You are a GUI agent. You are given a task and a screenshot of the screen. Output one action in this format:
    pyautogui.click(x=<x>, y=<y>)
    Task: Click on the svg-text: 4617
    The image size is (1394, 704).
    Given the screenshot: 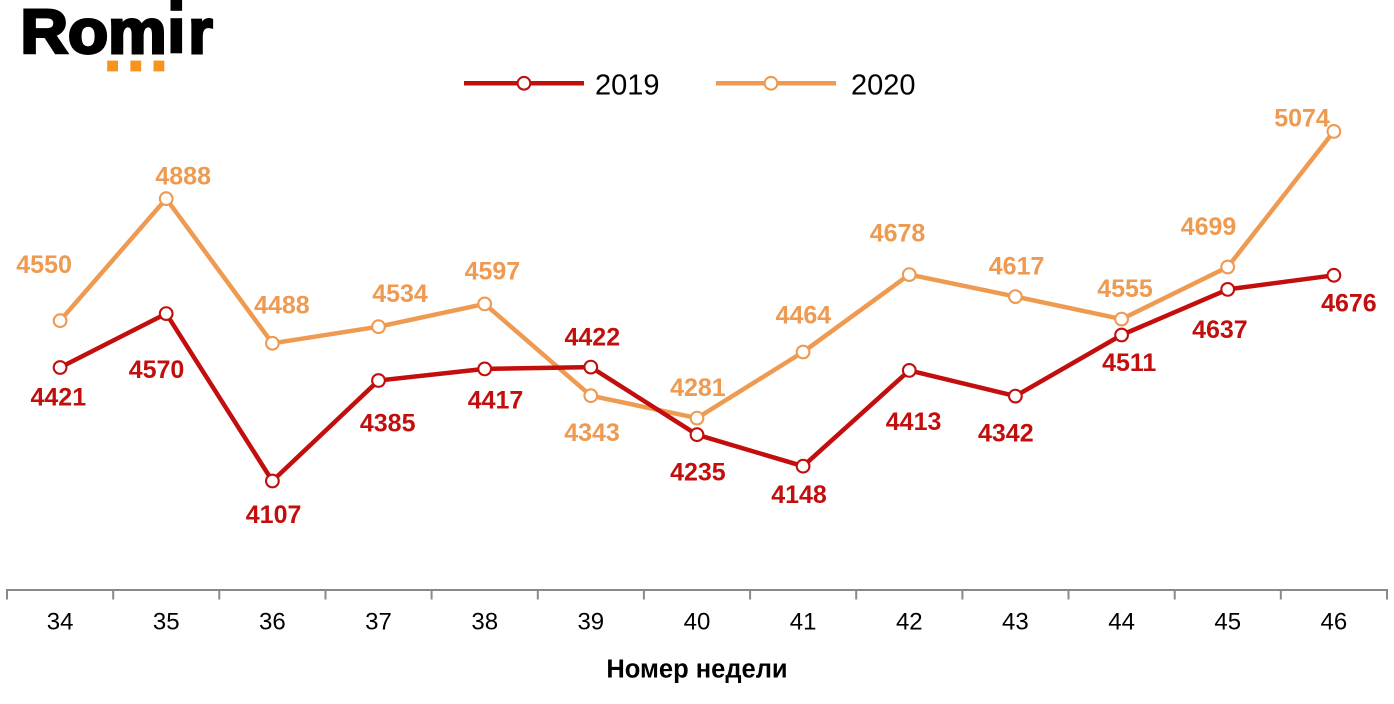 What is the action you would take?
    pyautogui.click(x=1017, y=266)
    